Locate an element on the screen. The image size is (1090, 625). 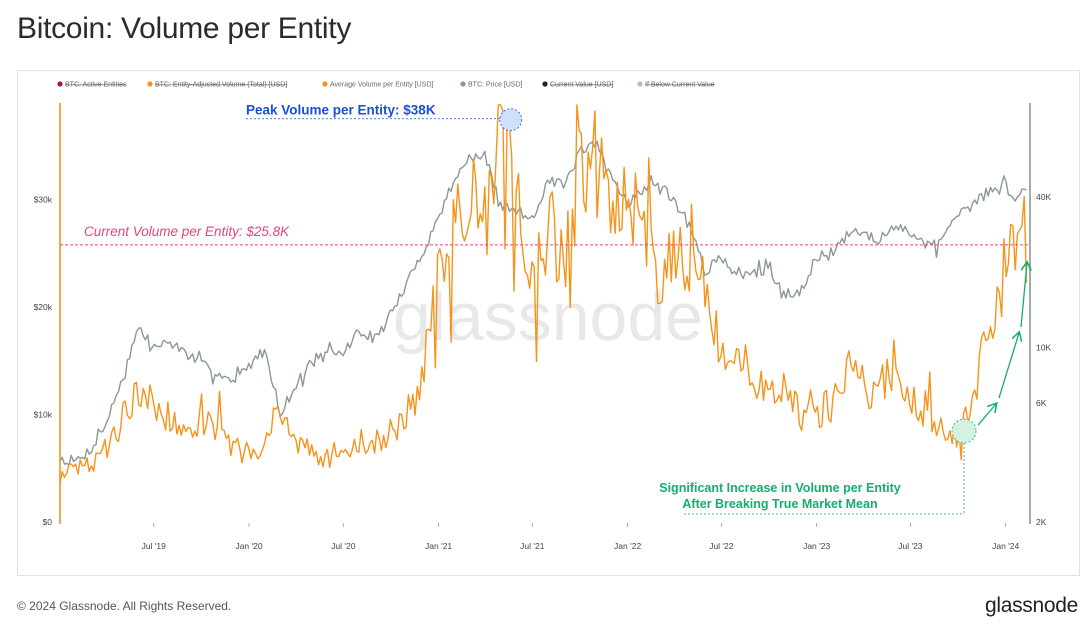
y-left-tick-label: $20k is located at coordinates (43, 307).